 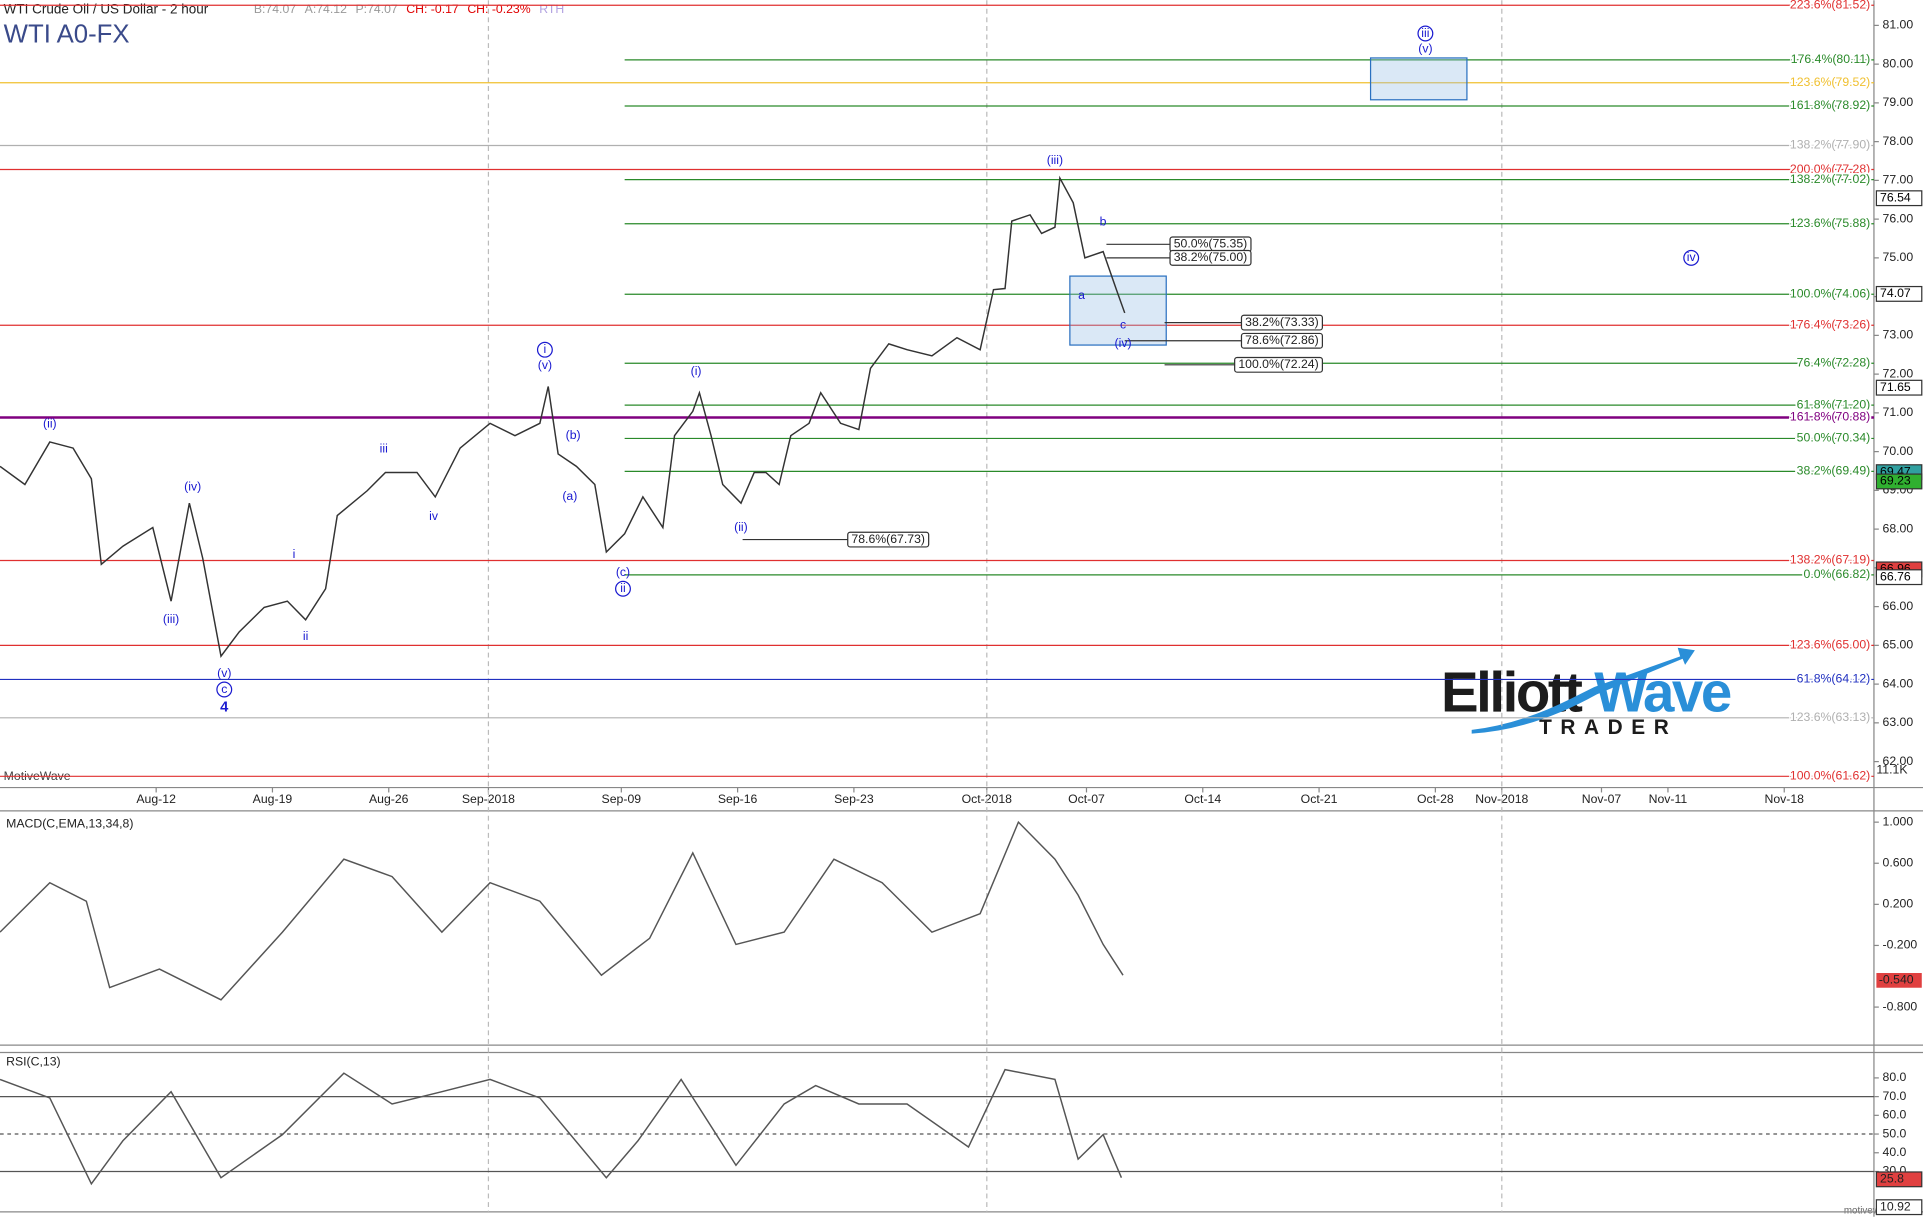 I want to click on macd-badge, so click(x=1899, y=980).